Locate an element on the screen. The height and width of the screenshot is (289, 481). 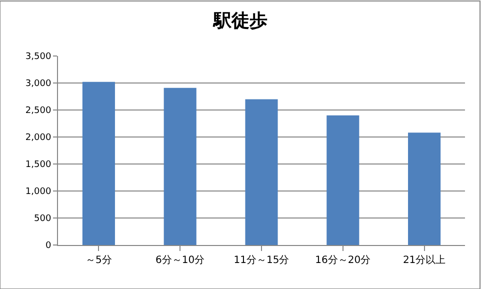
x-tick-label: 11分～15分 is located at coordinates (262, 260).